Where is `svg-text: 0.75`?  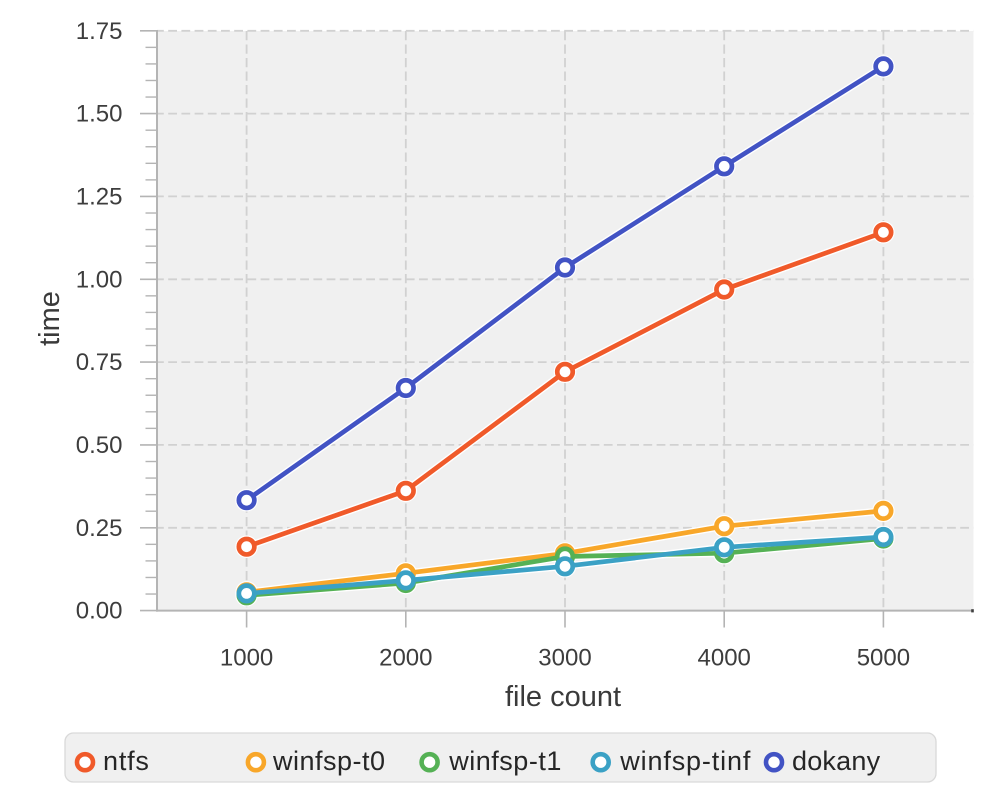
svg-text: 0.75 is located at coordinates (99, 362).